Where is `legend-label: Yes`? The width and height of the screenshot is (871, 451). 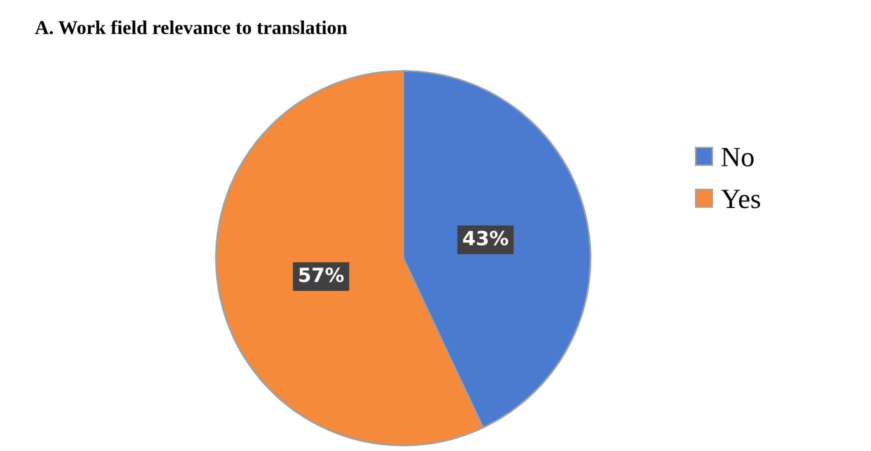
legend-label: Yes is located at coordinates (740, 199).